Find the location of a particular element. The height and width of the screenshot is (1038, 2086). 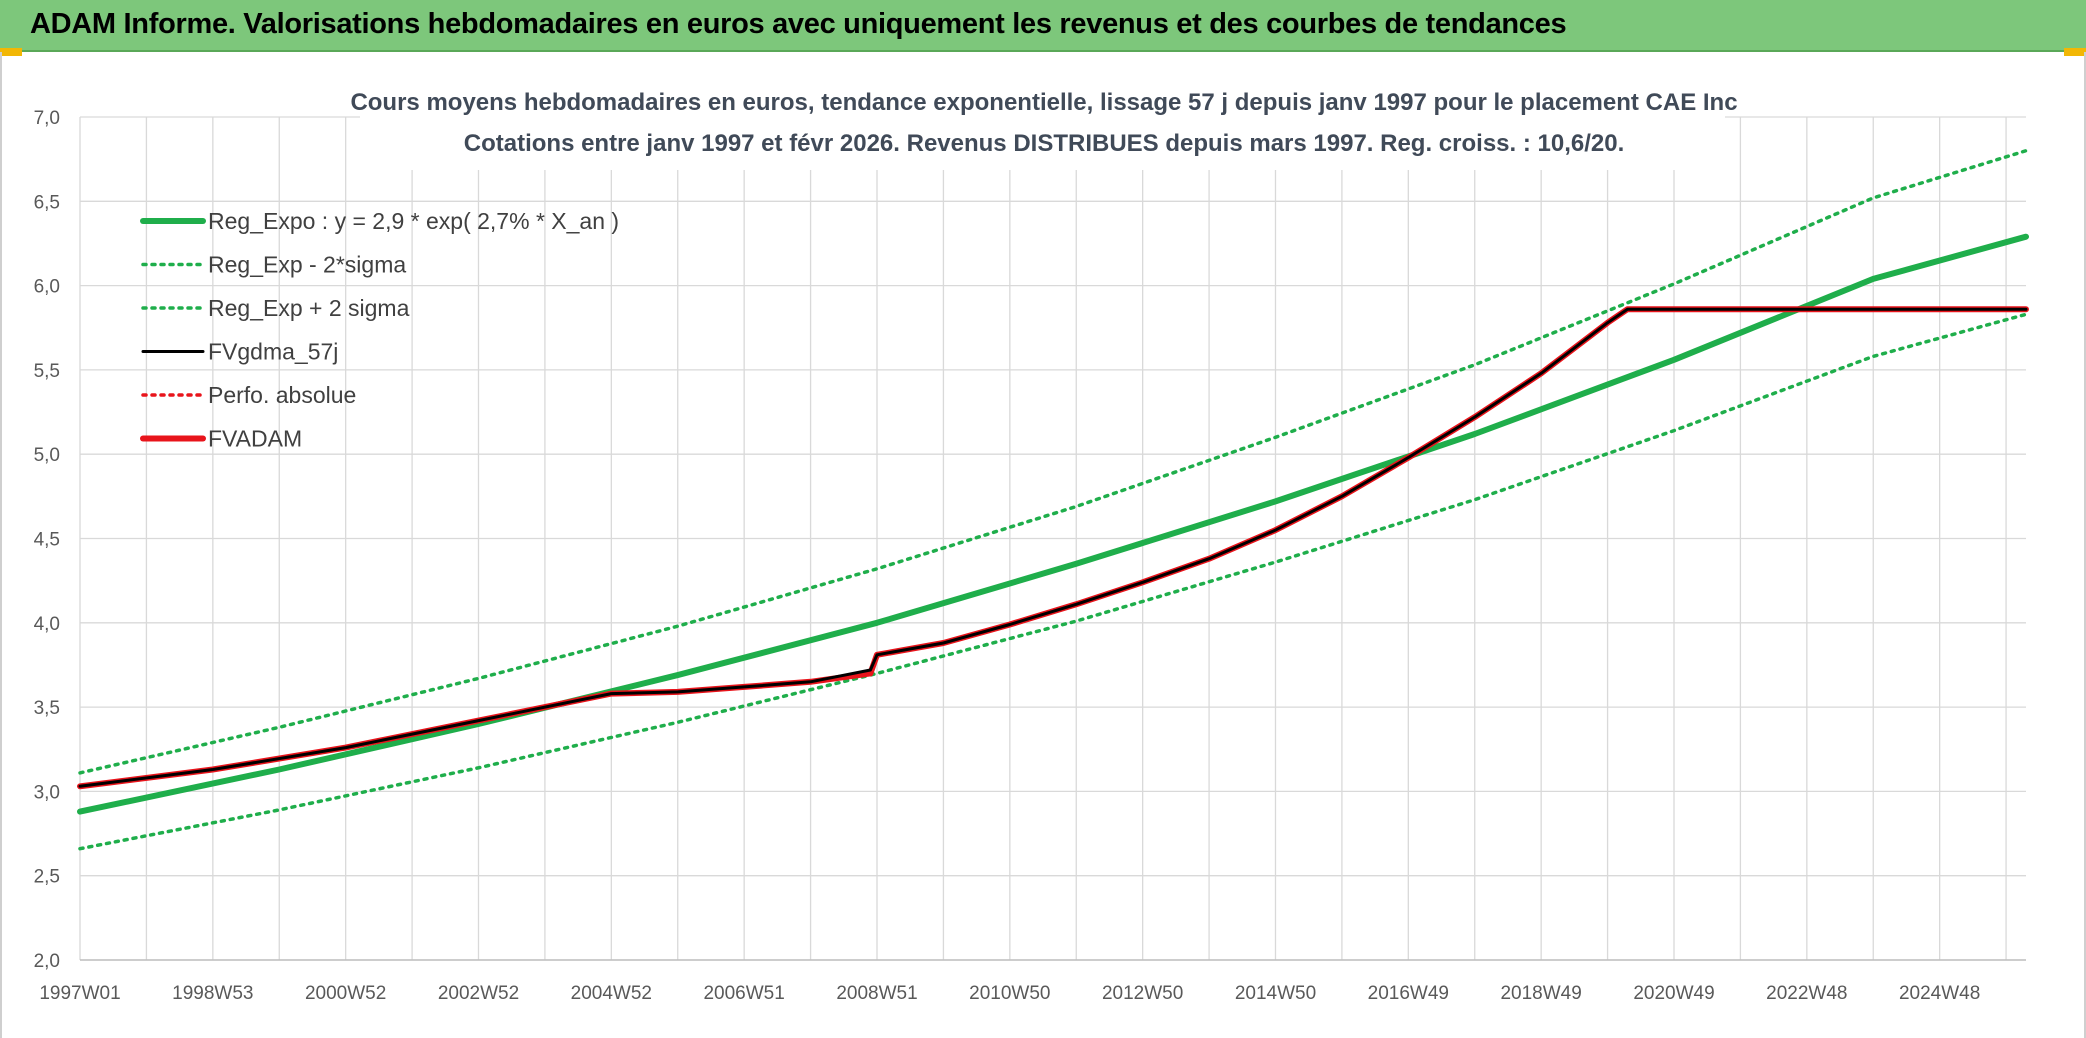

x-tick-label: 2018W49 is located at coordinates (1540, 993).